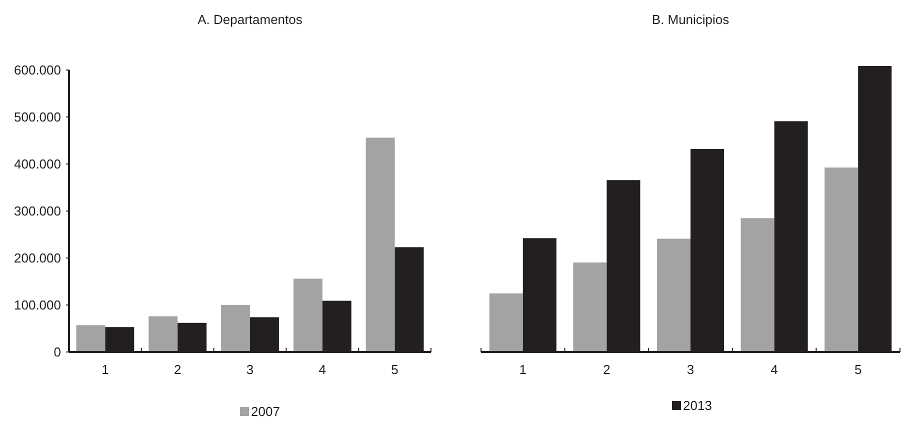 This screenshot has height=426, width=902. What do you see at coordinates (697, 405) in the screenshot?
I see `legend-label: 2013` at bounding box center [697, 405].